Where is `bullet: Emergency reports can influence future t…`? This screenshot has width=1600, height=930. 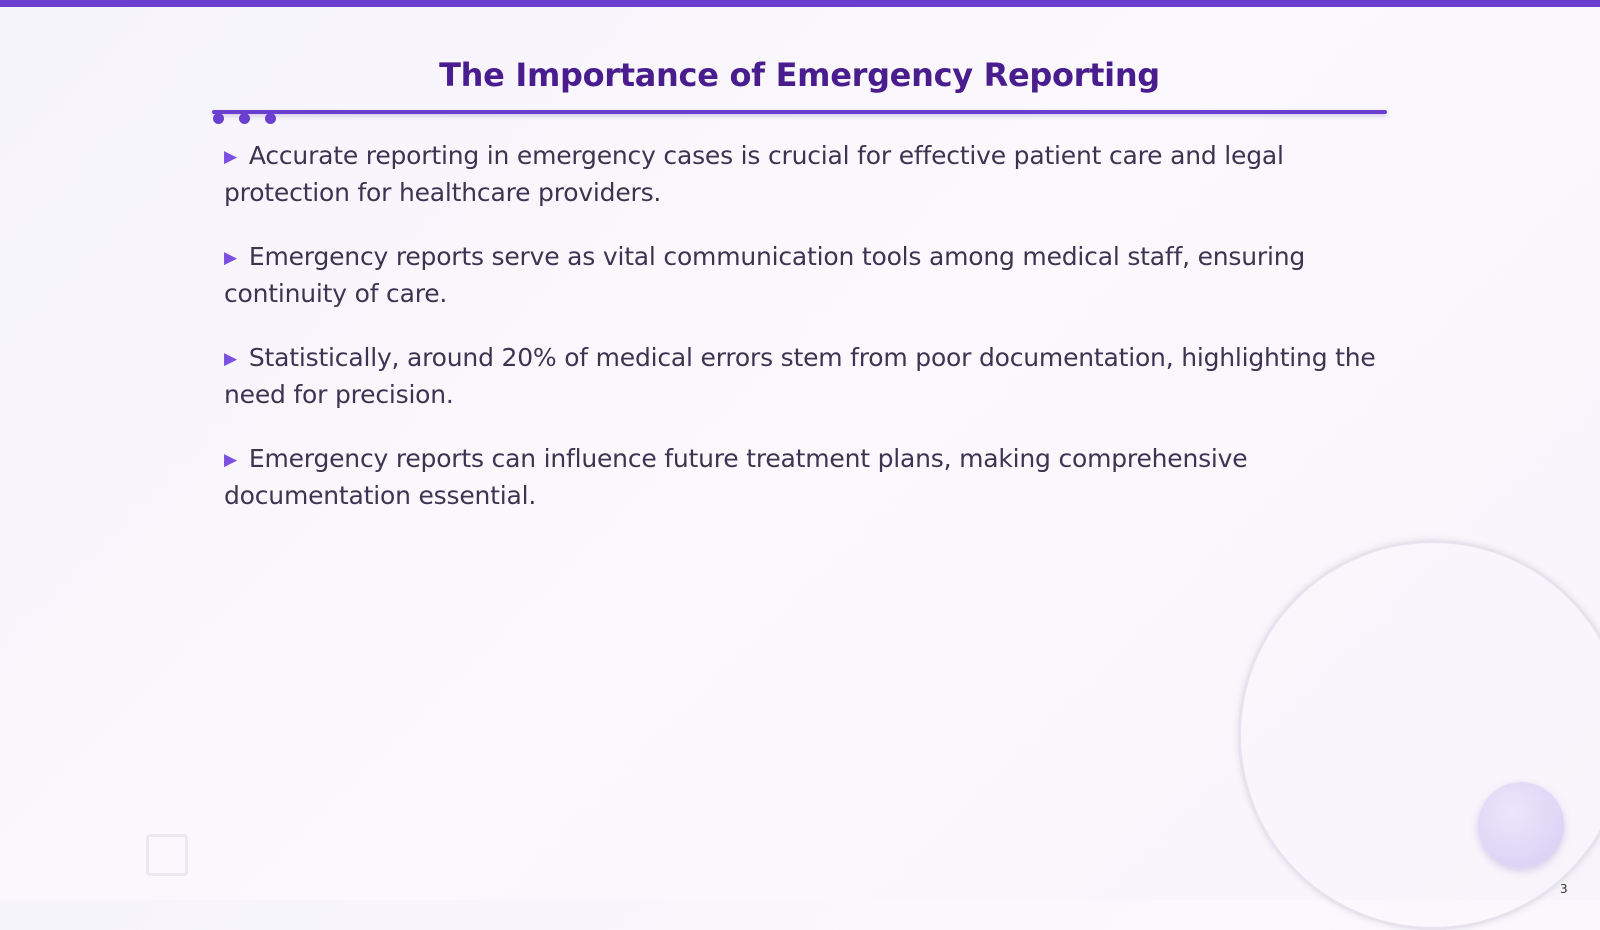 bullet: Emergency reports can influence future t… is located at coordinates (804, 477).